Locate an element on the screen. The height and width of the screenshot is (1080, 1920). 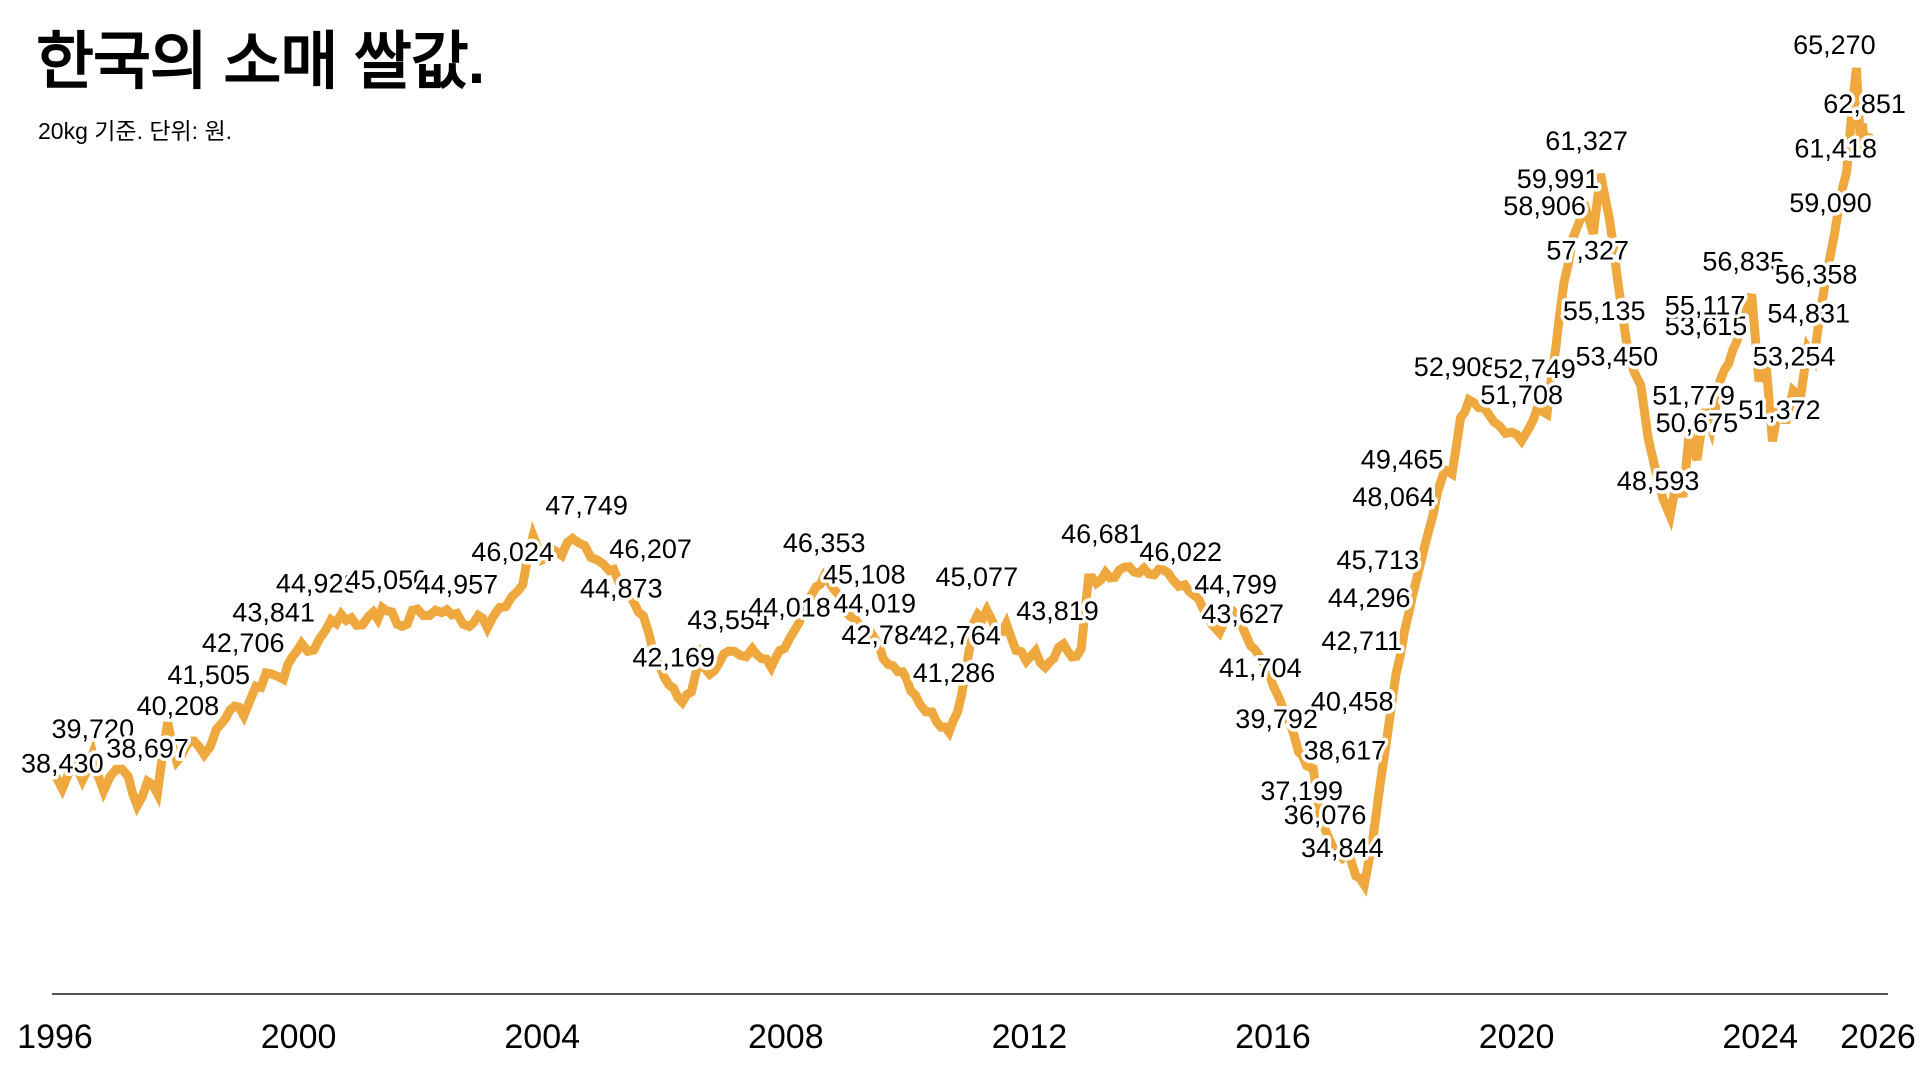
data-point-label: 65,270 is located at coordinates (1834, 45).